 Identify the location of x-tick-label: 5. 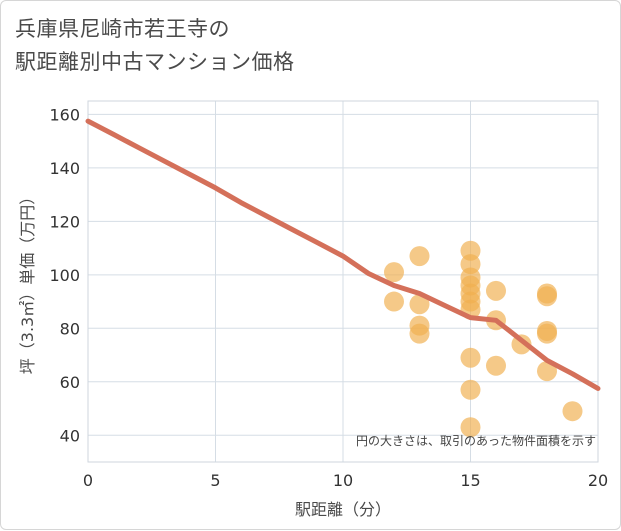
(215, 480).